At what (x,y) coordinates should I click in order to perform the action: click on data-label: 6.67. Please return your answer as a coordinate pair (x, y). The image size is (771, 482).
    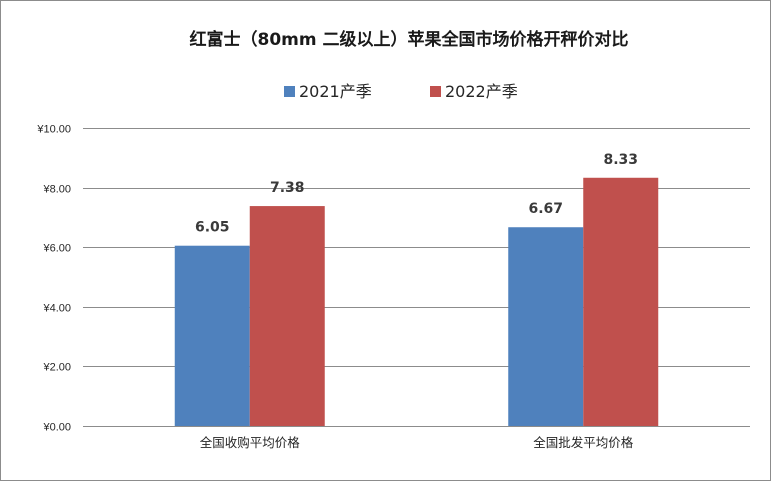
    Looking at the image, I should click on (545, 209).